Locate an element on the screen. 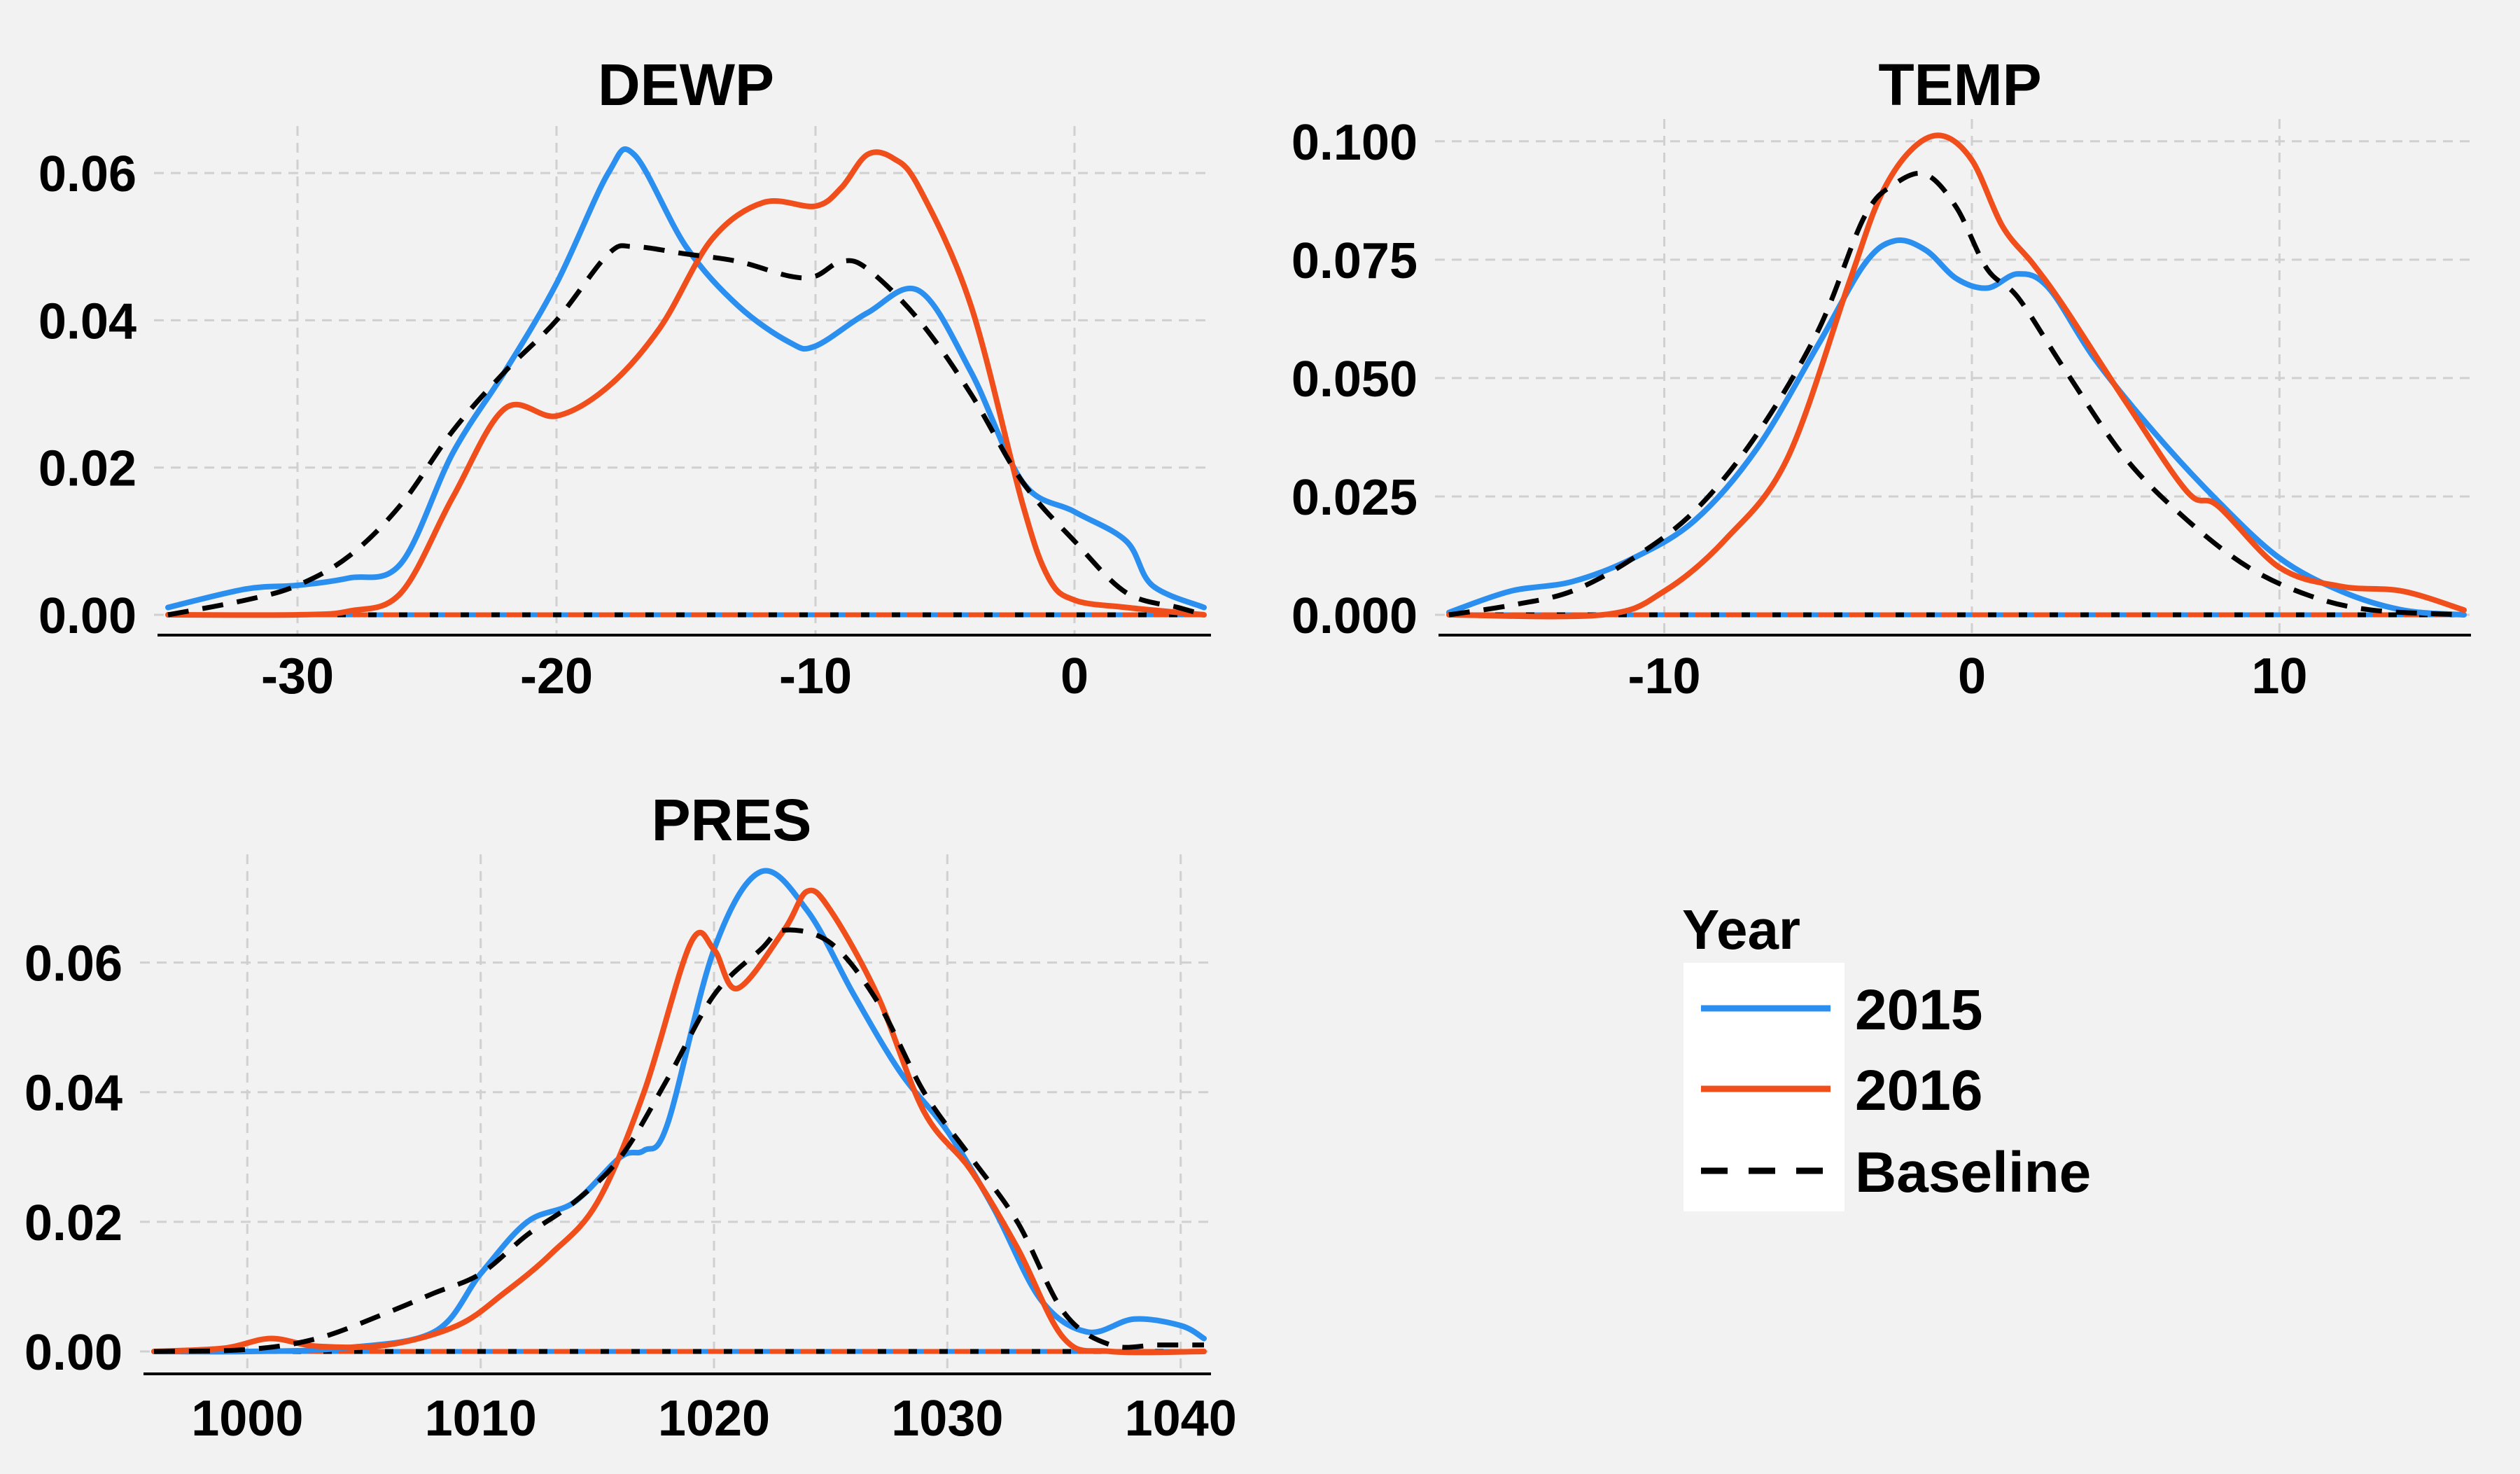 This screenshot has height=1474, width=2520. dewp-x-tick-label: 0 is located at coordinates (1074, 676).